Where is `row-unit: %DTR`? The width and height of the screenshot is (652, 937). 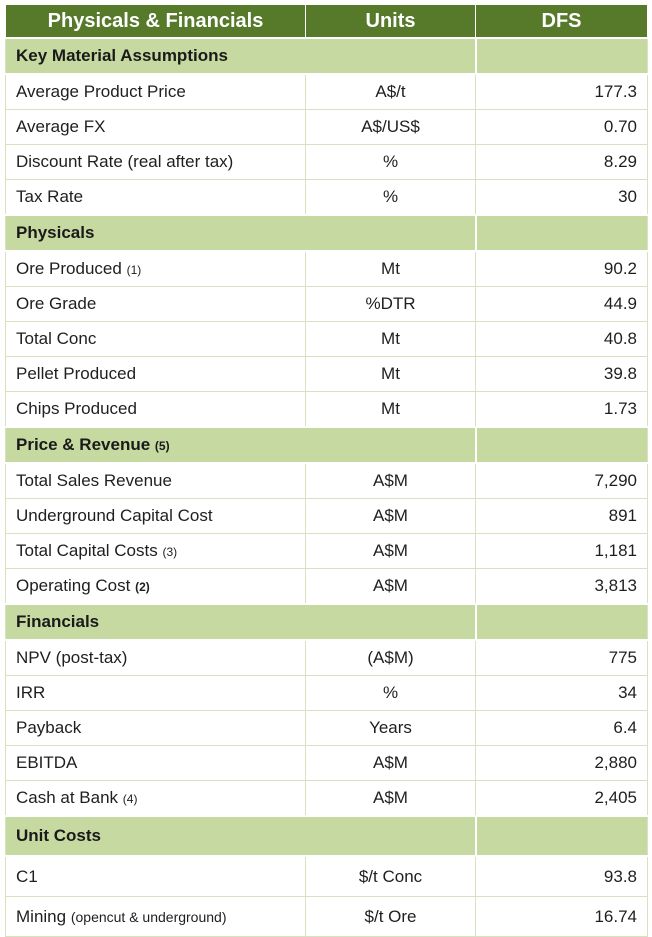 row-unit: %DTR is located at coordinates (390, 304).